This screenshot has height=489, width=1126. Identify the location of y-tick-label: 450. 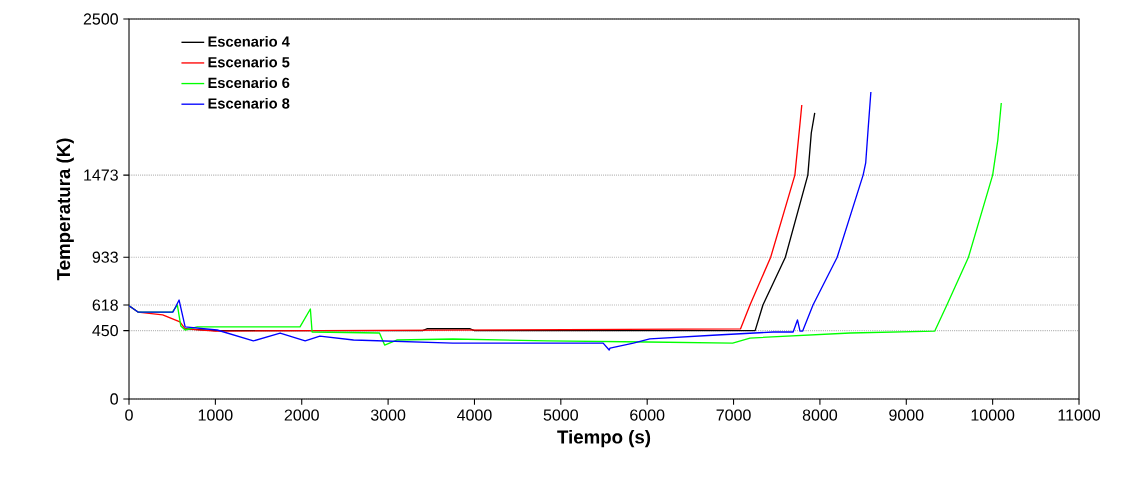
(105, 330).